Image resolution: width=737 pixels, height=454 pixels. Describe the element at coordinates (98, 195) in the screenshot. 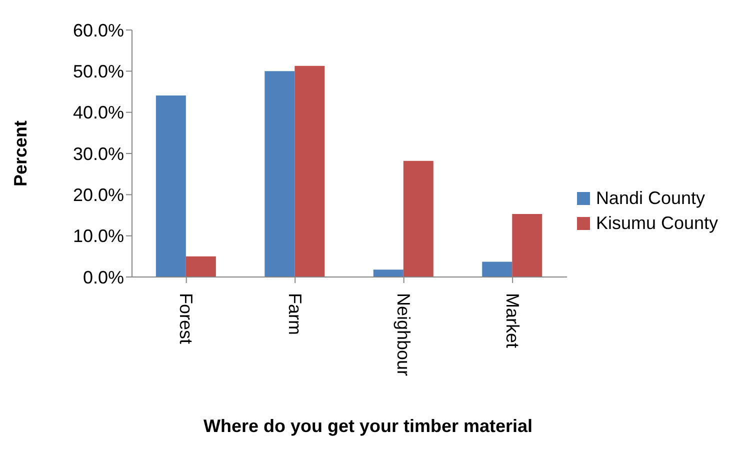

I see `y-tick-label: 20.0%` at that location.